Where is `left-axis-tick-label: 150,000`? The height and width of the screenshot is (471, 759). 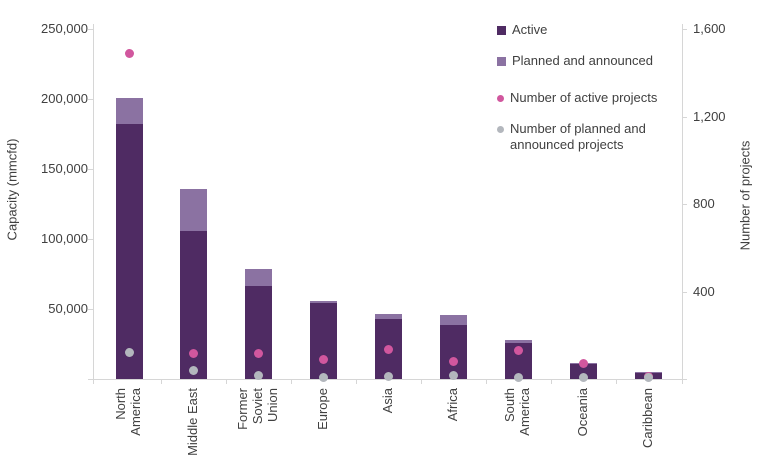
left-axis-tick-label: 150,000 is located at coordinates (64, 168).